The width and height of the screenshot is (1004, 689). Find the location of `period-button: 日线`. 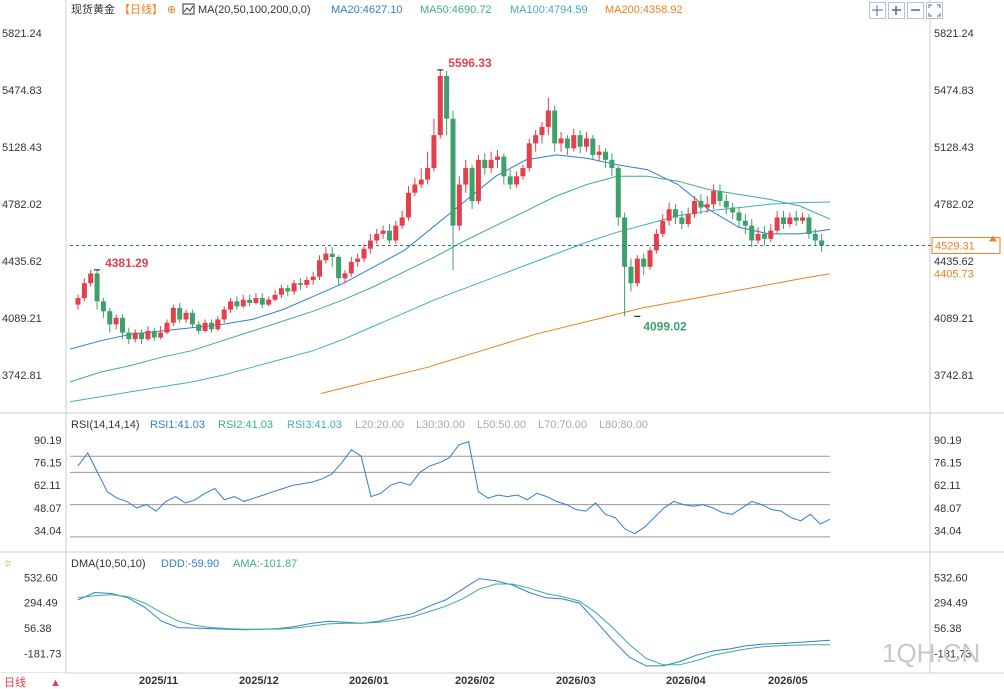

period-button: 日线 is located at coordinates (15, 682).